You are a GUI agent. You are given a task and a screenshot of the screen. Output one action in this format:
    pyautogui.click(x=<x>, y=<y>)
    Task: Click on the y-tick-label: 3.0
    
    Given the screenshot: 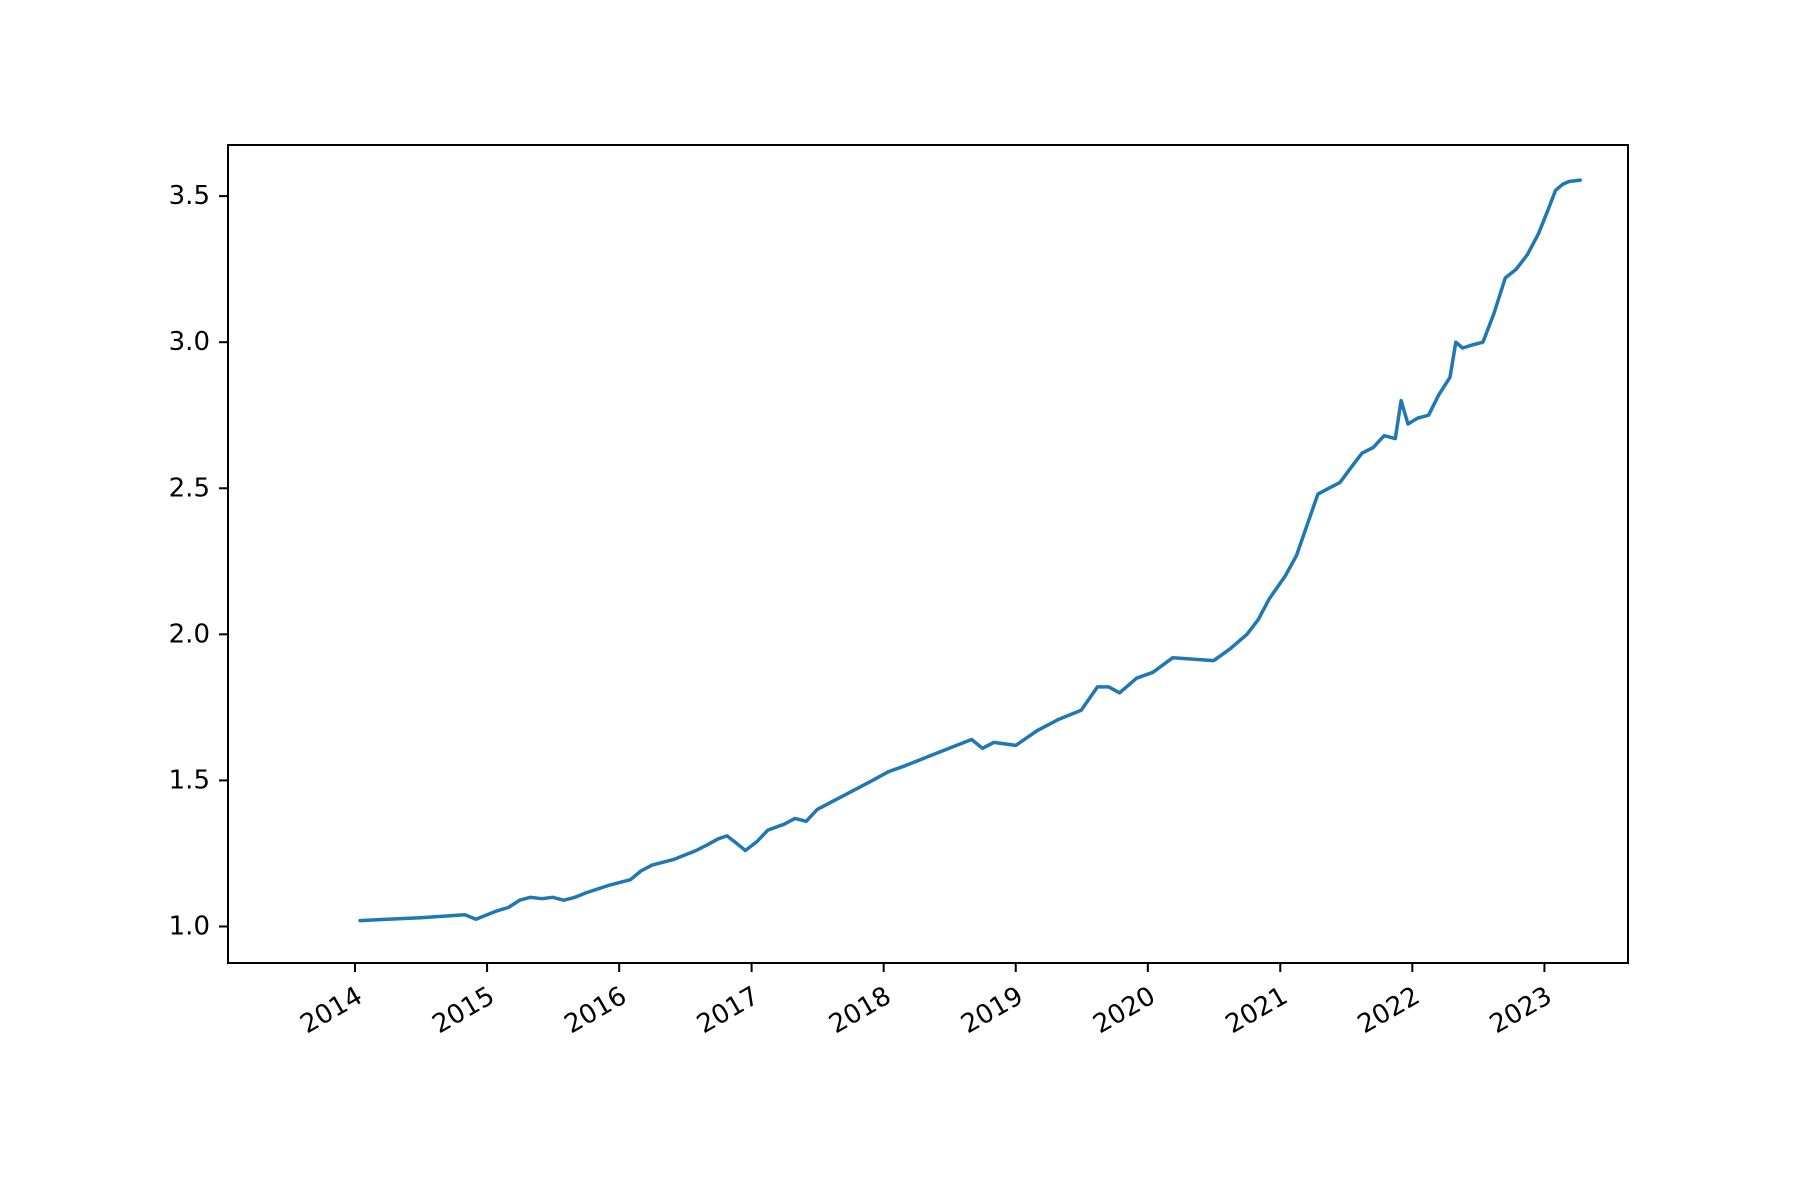 What is the action you would take?
    pyautogui.click(x=189, y=342)
    